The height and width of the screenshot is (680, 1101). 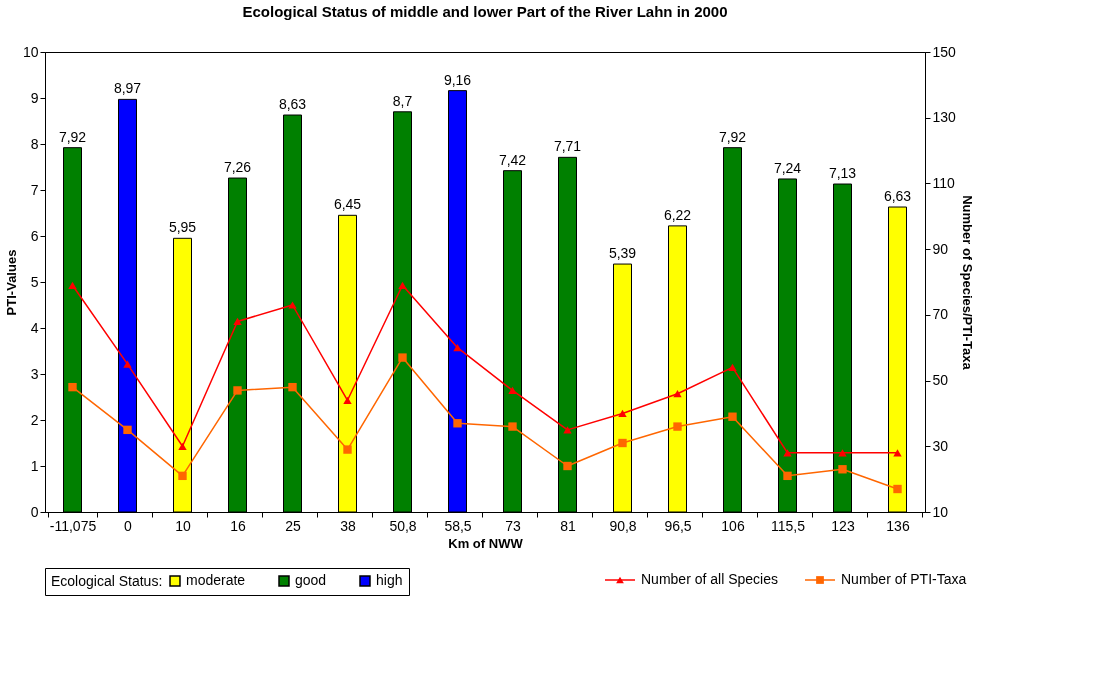 I want to click on y-tick-label: 3, so click(x=34, y=373).